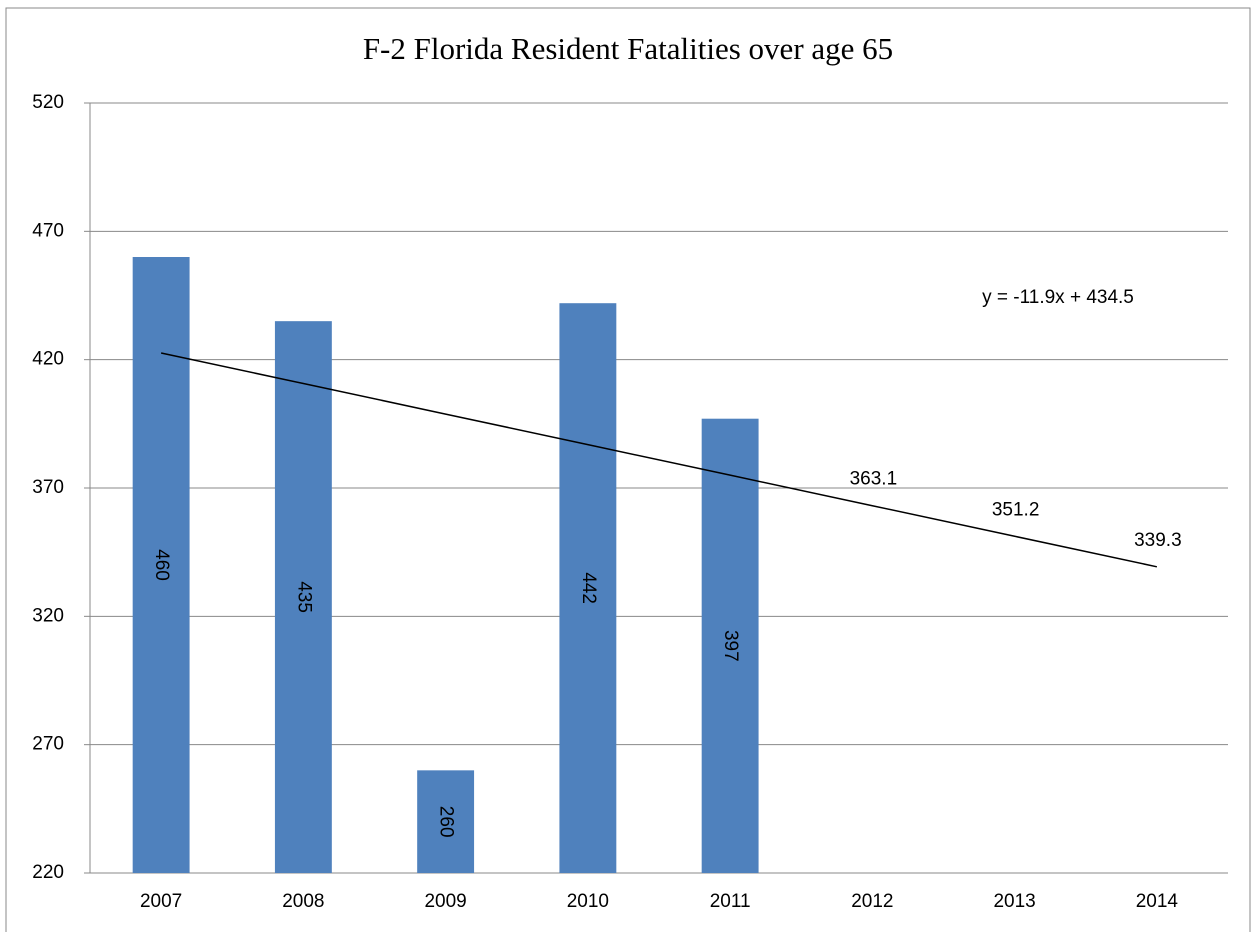 The width and height of the screenshot is (1257, 932). I want to click on x-tick-label: 2009, so click(445, 901).